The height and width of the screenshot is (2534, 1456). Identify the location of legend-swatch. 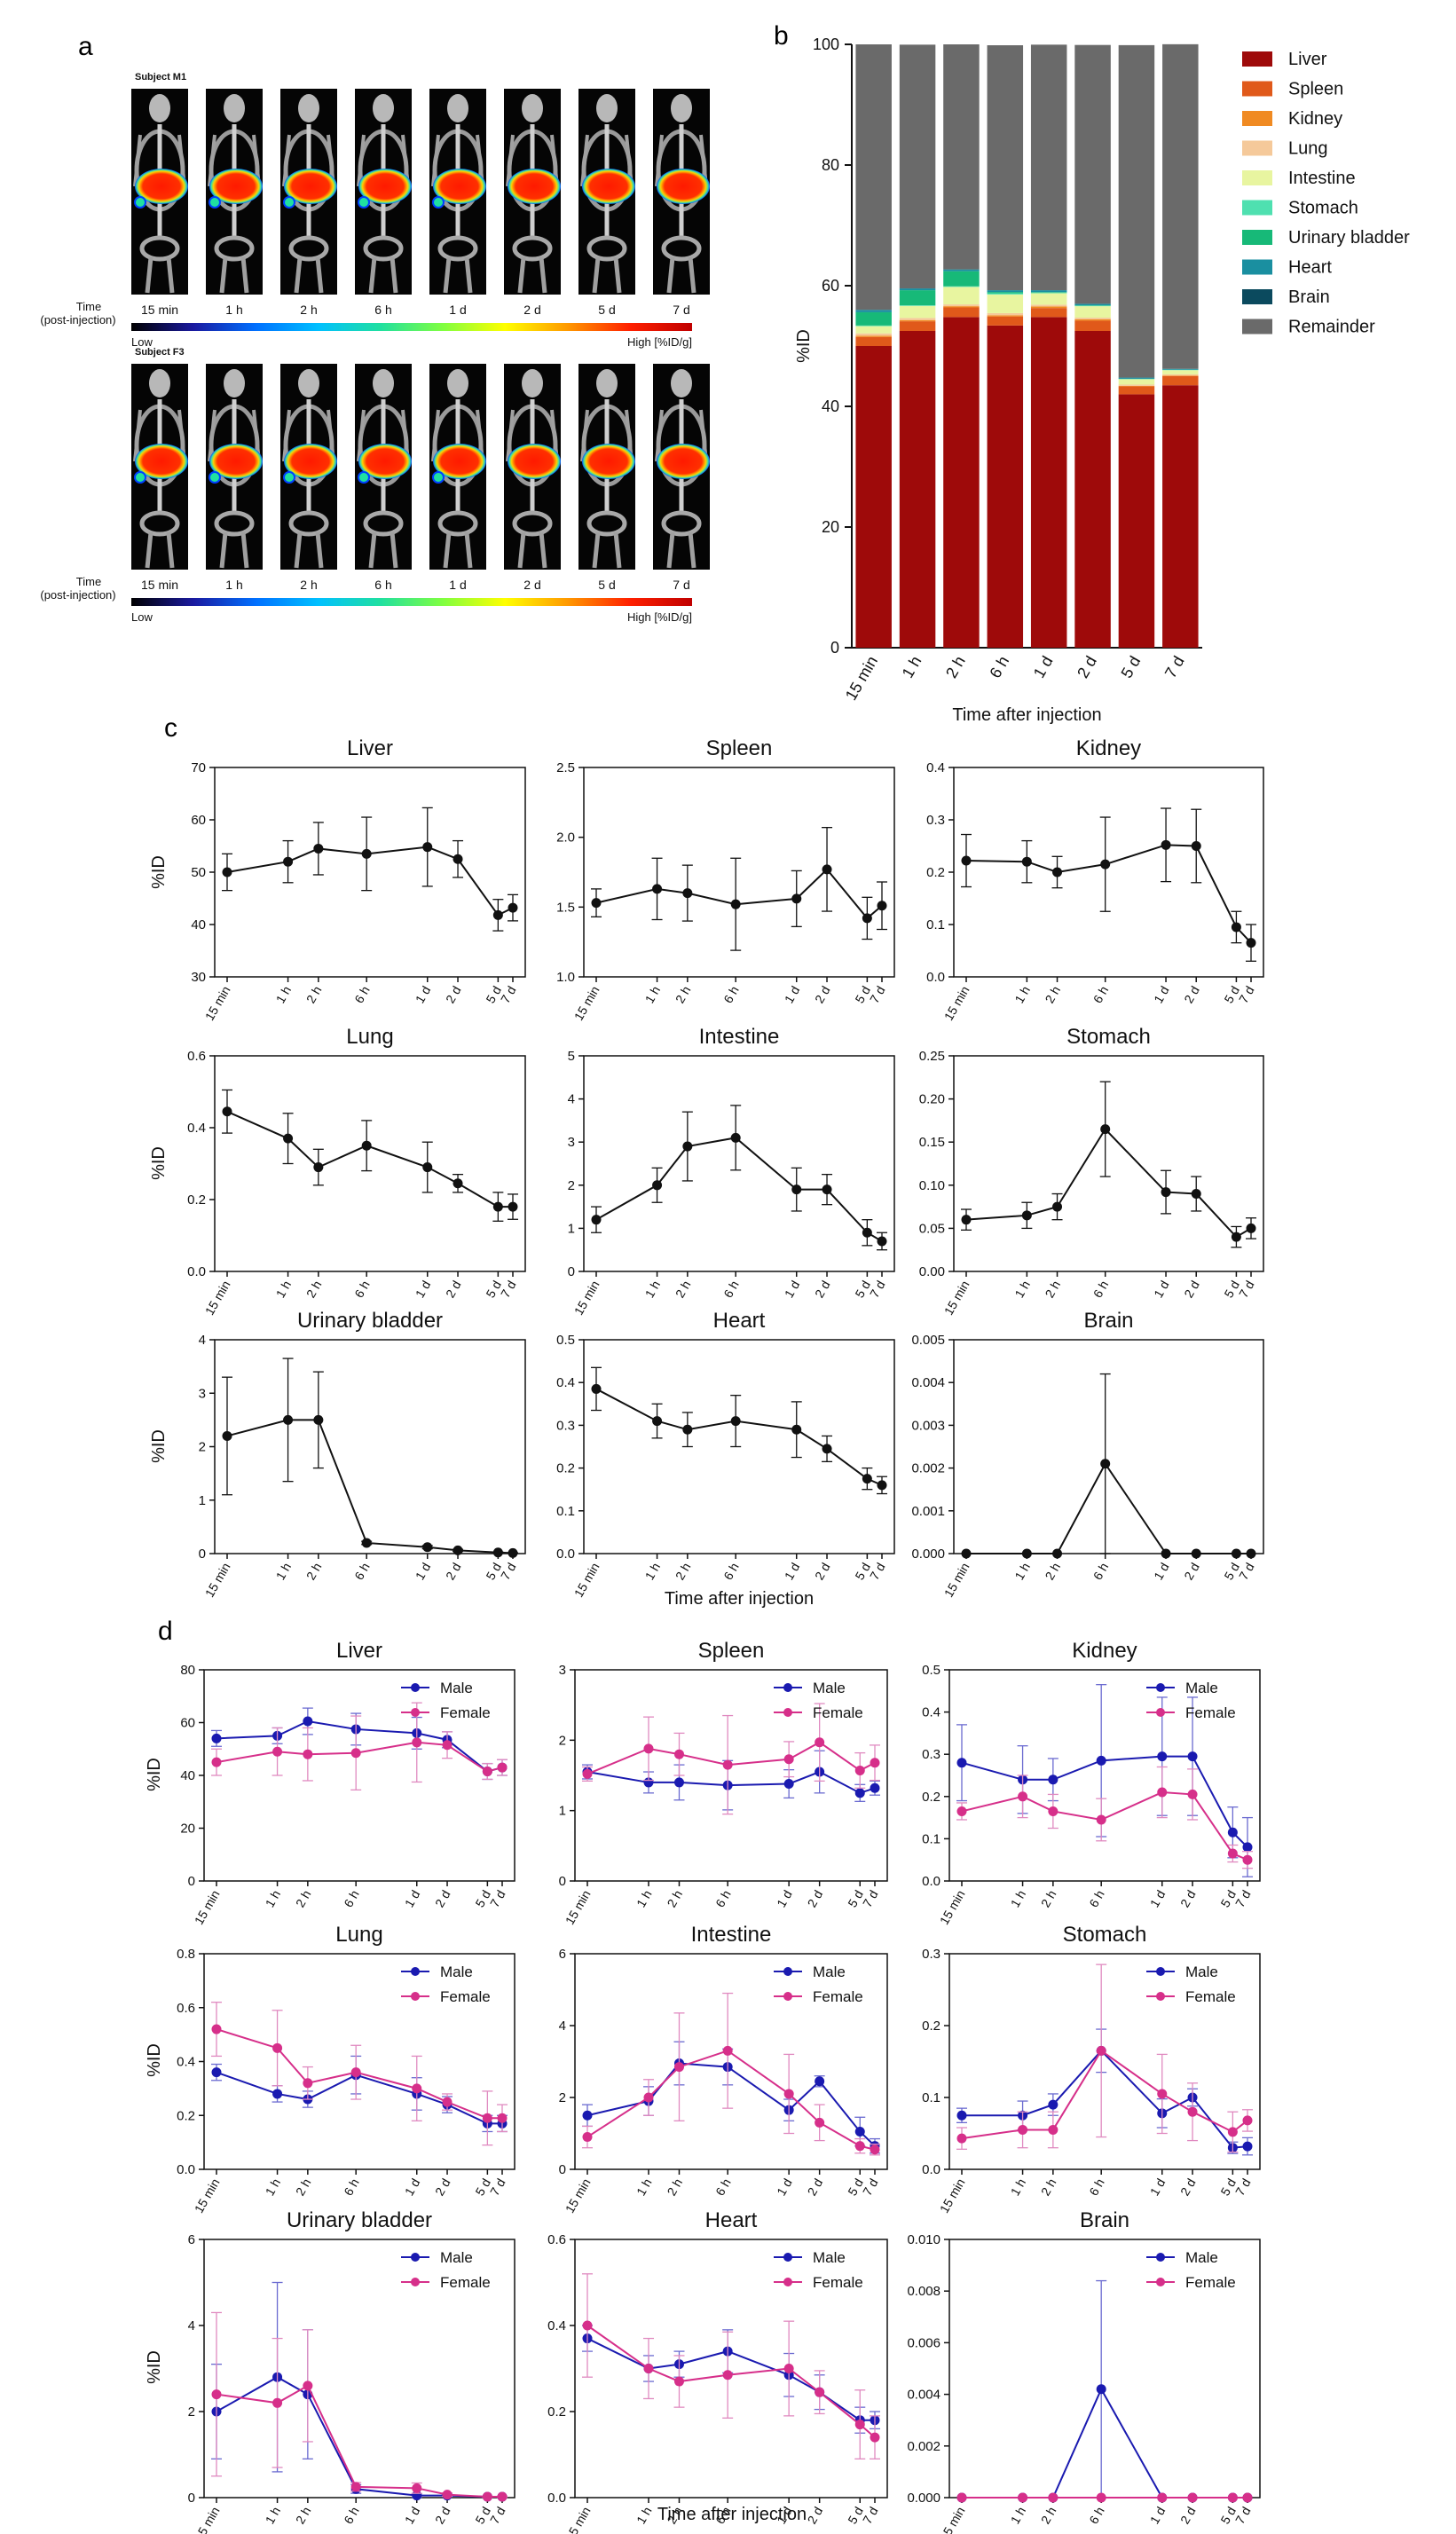
(1257, 326).